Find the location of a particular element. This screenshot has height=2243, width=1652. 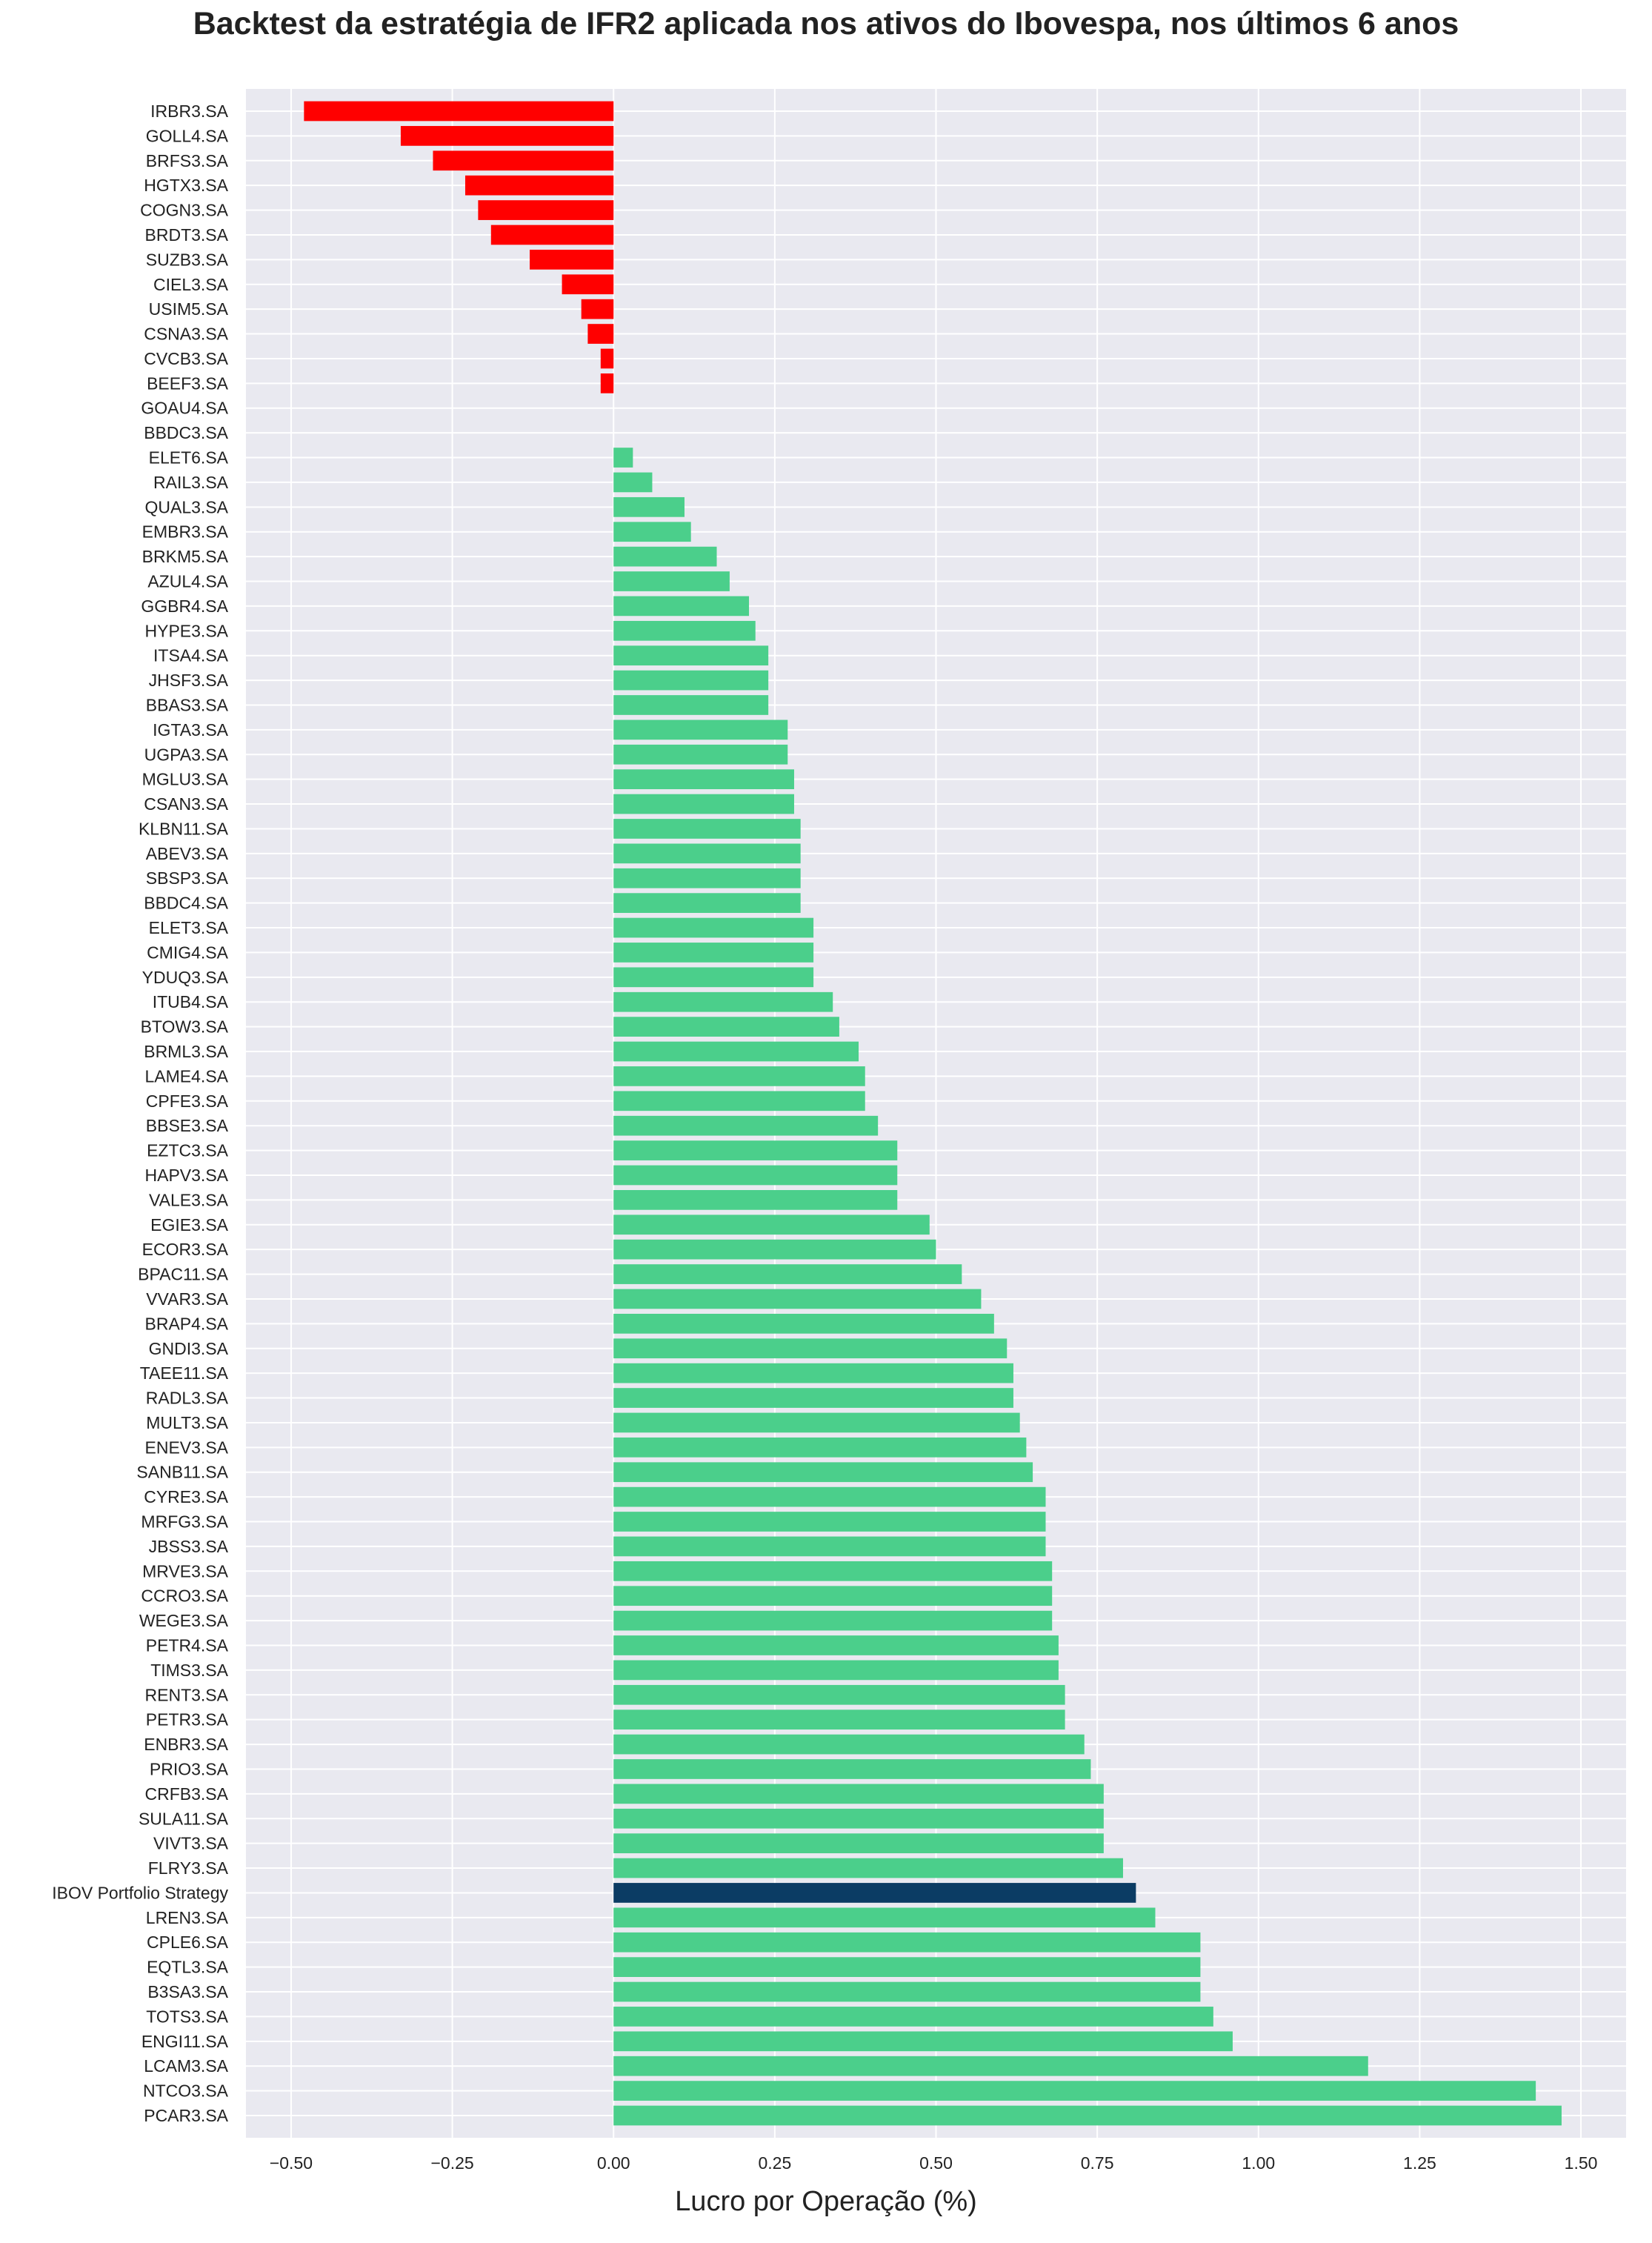

y-tick-label: RADL3.SA is located at coordinates (187, 1398).